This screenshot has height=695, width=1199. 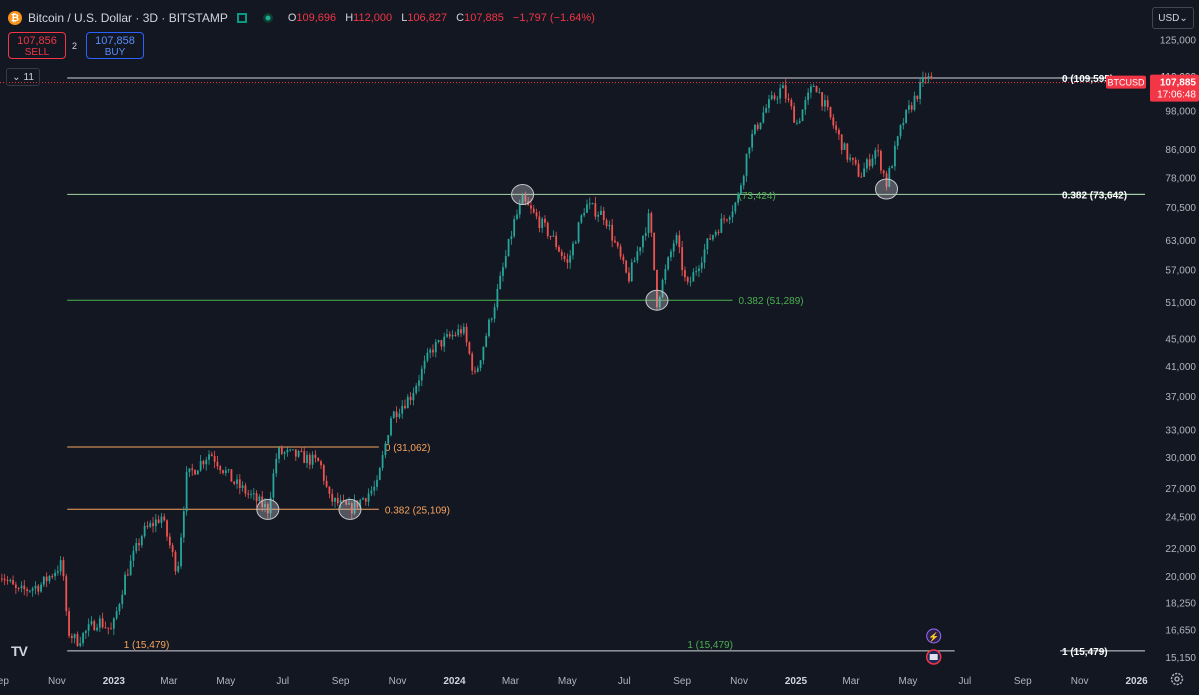 I want to click on fib-level-label: 1 (15,479), so click(x=1085, y=652).